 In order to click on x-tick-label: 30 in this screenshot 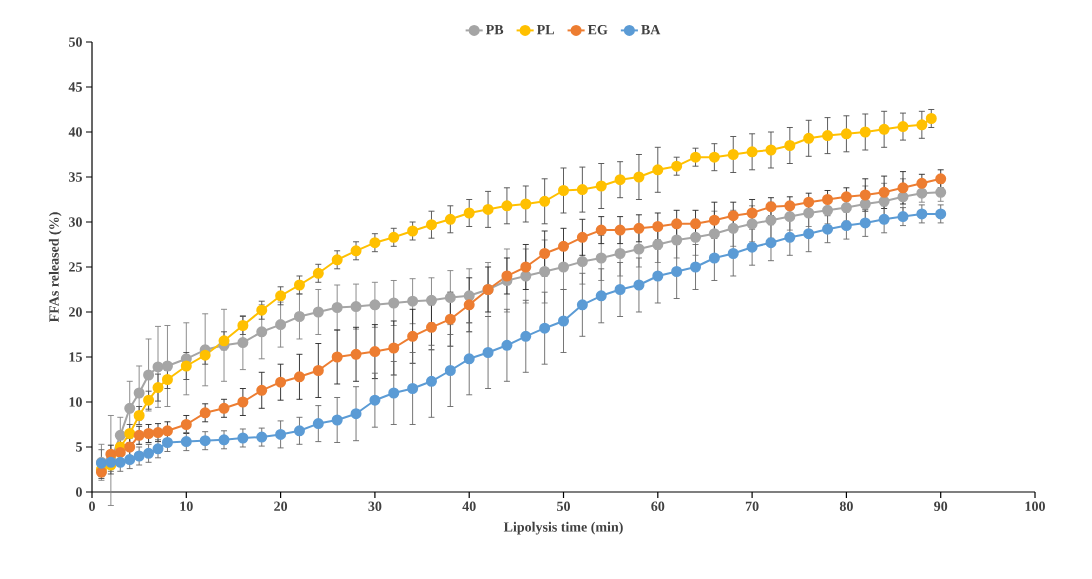, I will do `click(375, 506)`.